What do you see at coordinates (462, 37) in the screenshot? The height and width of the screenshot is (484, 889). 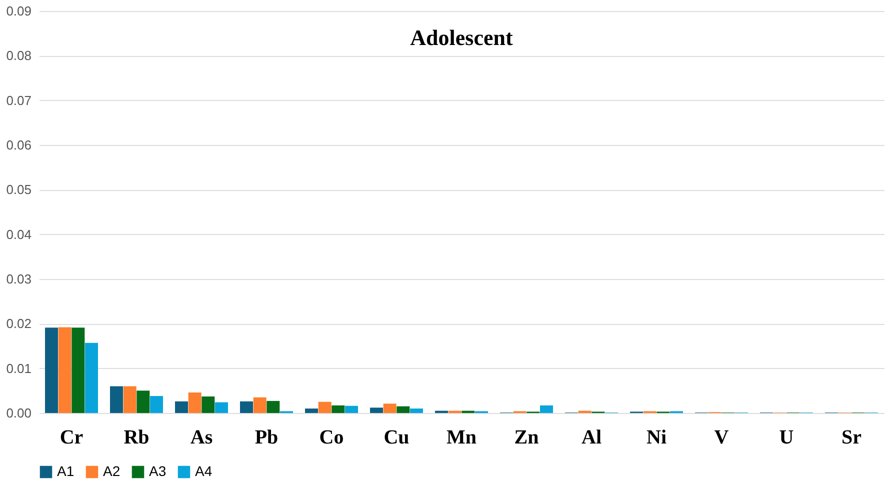 I see `text: Adolescent` at bounding box center [462, 37].